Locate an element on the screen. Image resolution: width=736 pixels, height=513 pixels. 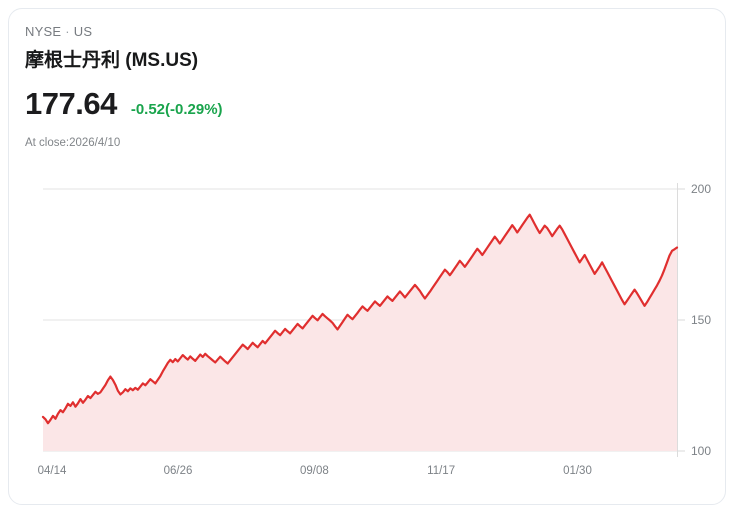
x-tick-label-09-08: 09/08 is located at coordinates (314, 471).